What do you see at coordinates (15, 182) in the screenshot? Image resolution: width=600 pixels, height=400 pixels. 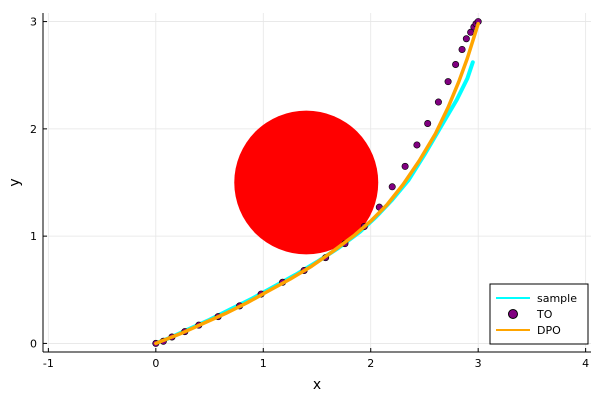 I see `y-axis-label: y` at bounding box center [15, 182].